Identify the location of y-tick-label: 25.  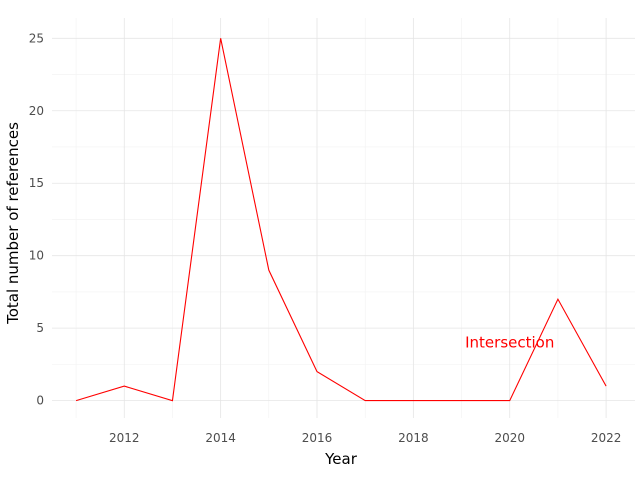
(36, 38).